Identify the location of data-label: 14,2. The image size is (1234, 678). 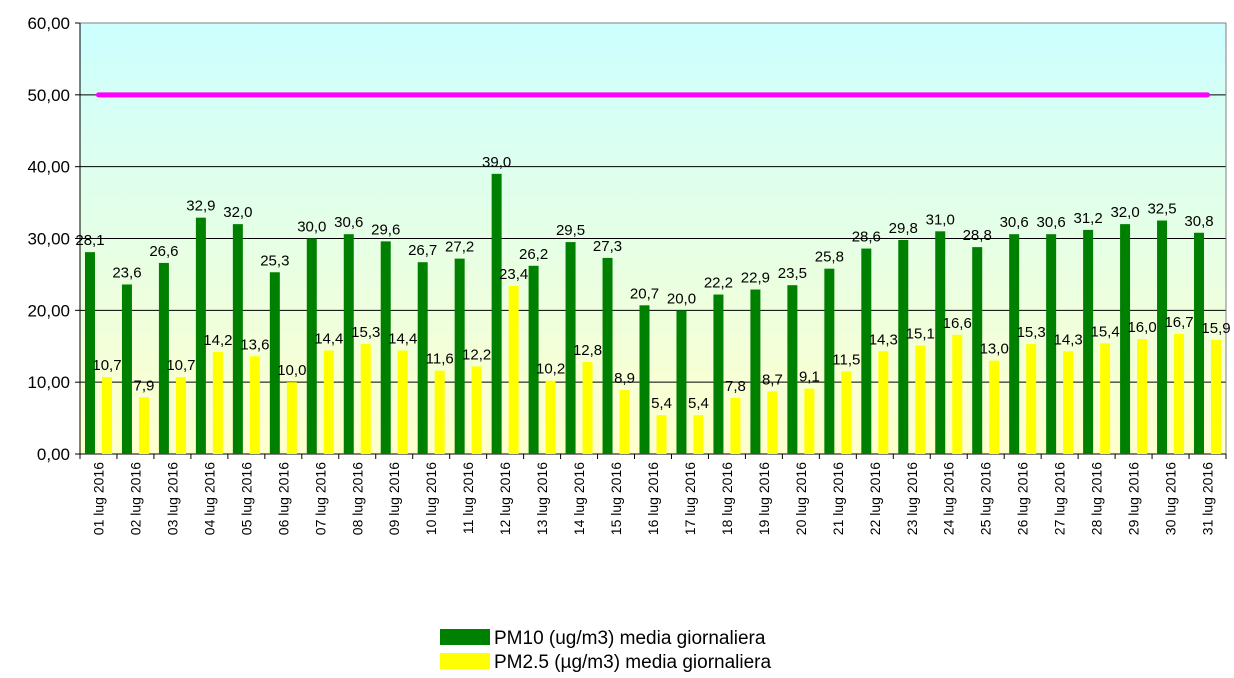
(217, 340).